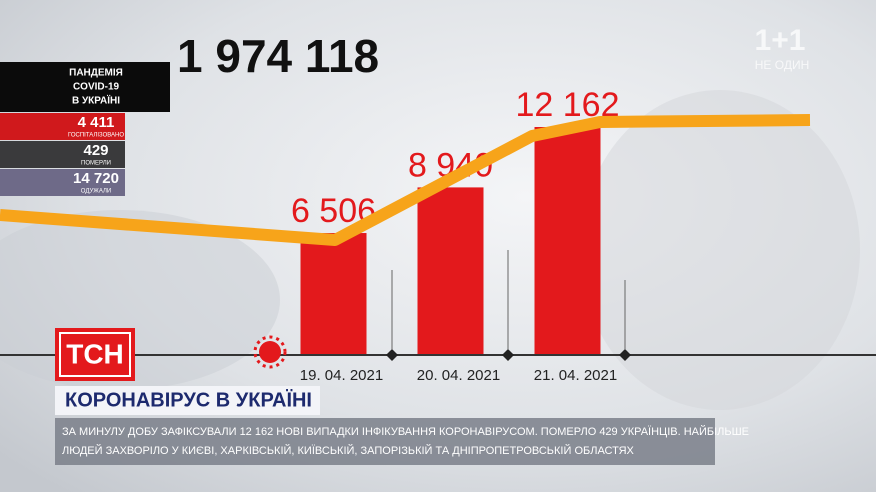  What do you see at coordinates (96, 87) in the screenshot?
I see `sidebar-title: COVID-19` at bounding box center [96, 87].